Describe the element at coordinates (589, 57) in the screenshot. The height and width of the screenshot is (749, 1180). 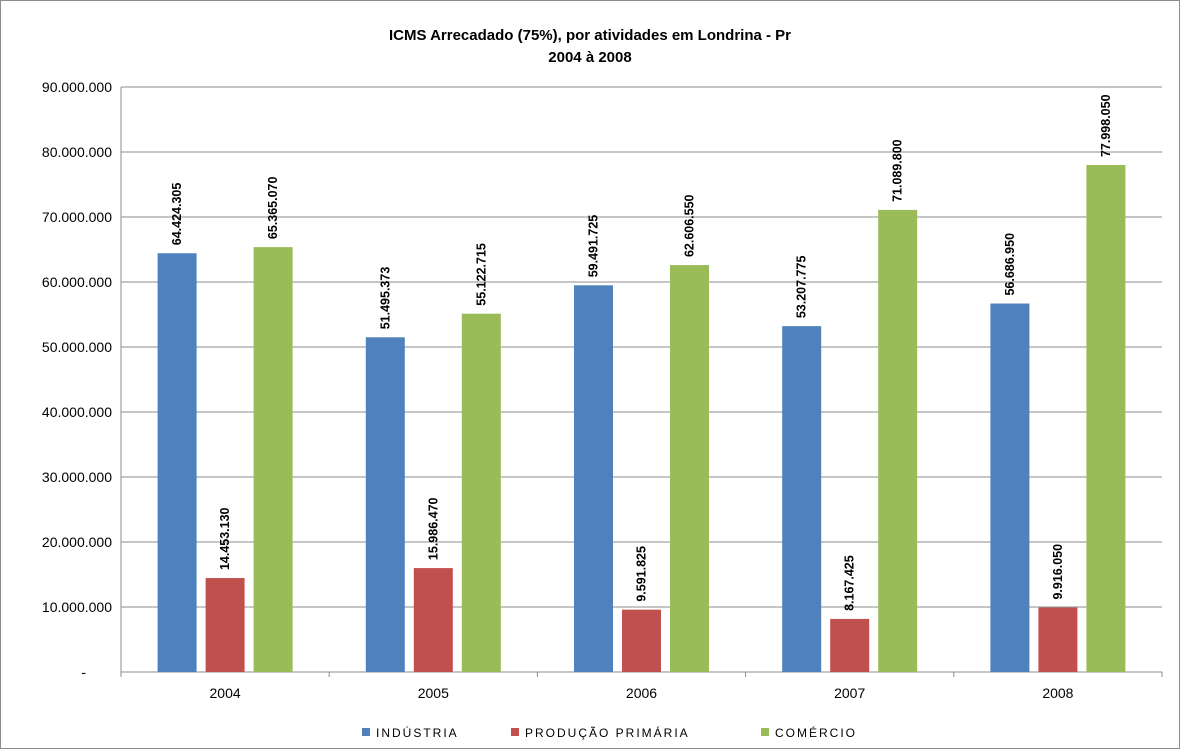
I see `chart-subtitle: 2004 à 2008` at that location.